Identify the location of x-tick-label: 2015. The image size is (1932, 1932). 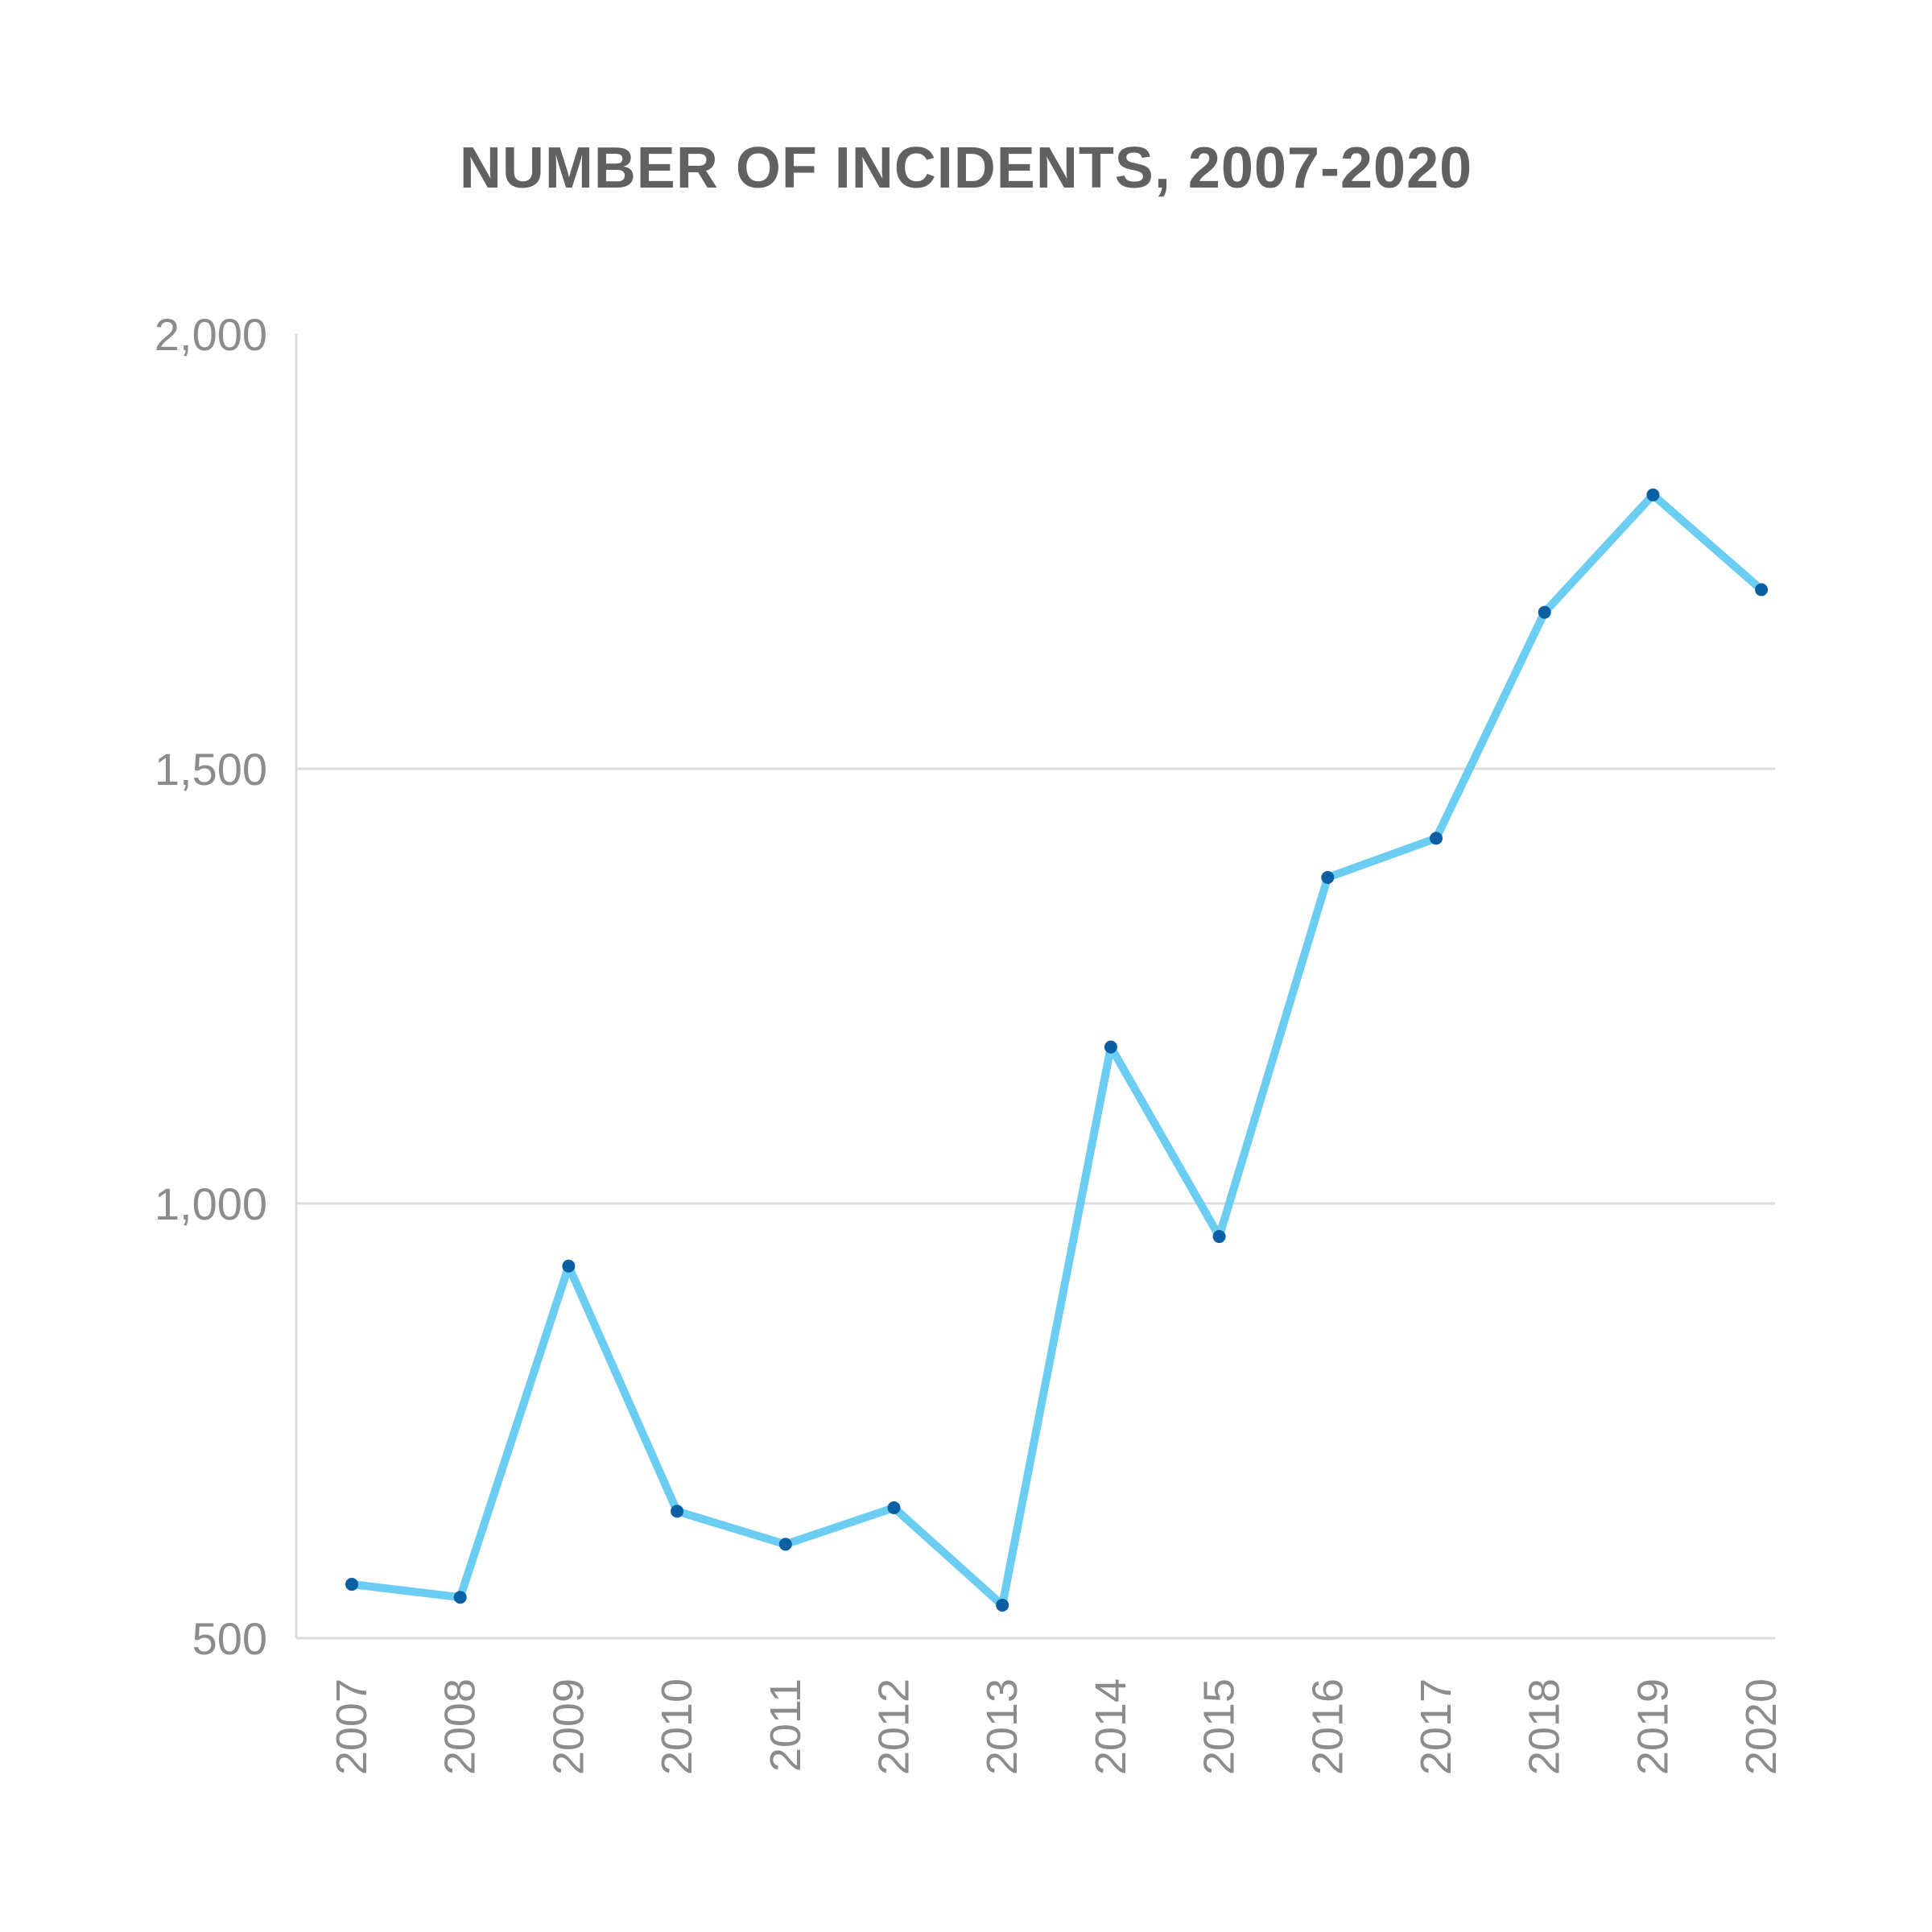
(1219, 1726).